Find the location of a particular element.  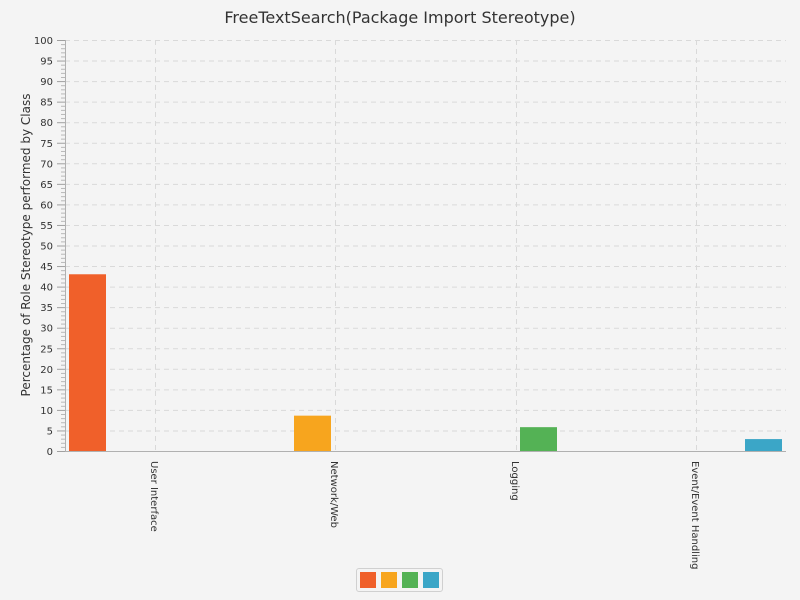

y-tick-label: 5 is located at coordinates (50, 431).